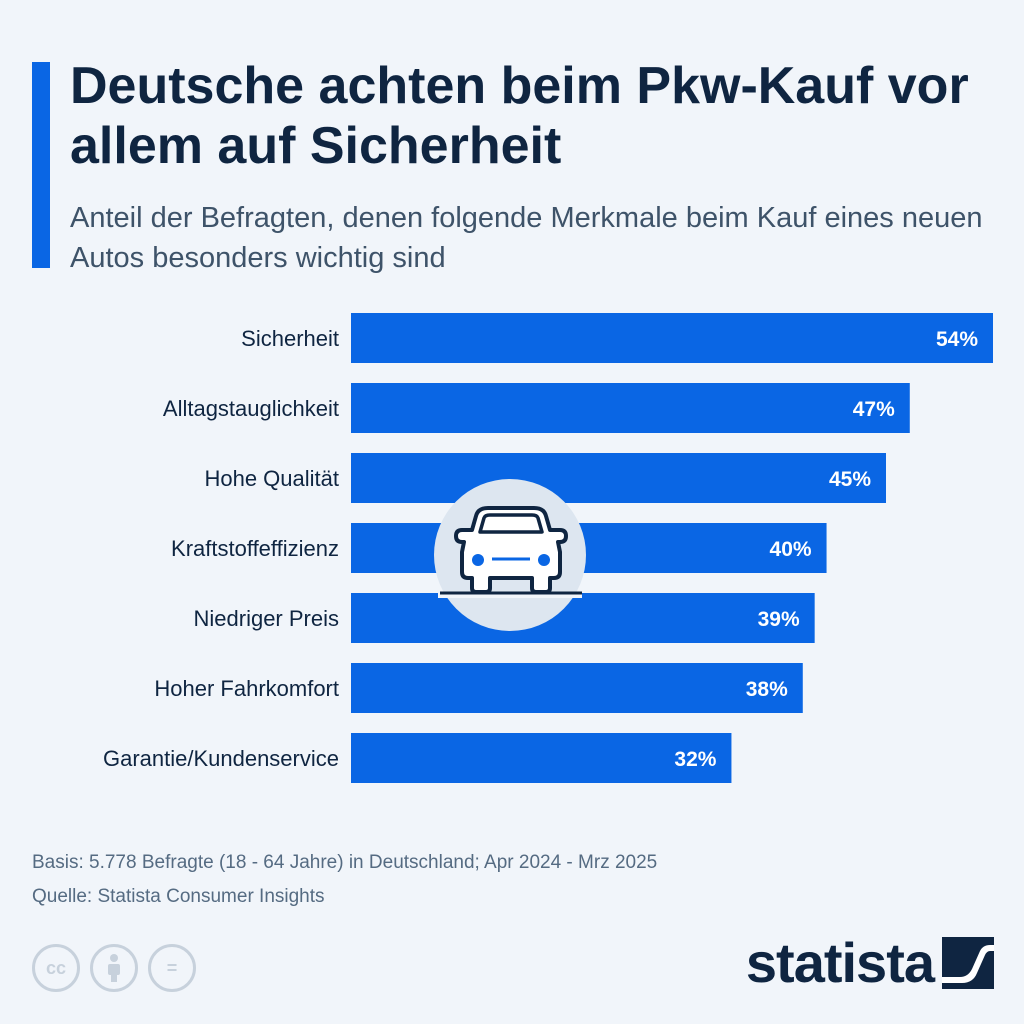 The height and width of the screenshot is (1024, 1024). I want to click on category-label-1: Alltagstauglichkeit, so click(251, 408).